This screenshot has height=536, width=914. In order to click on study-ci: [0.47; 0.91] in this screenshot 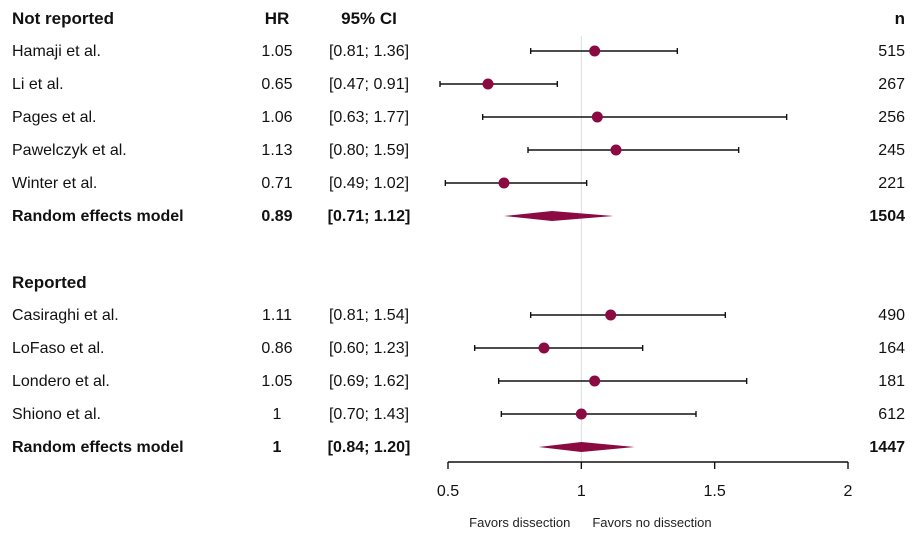, I will do `click(369, 84)`.